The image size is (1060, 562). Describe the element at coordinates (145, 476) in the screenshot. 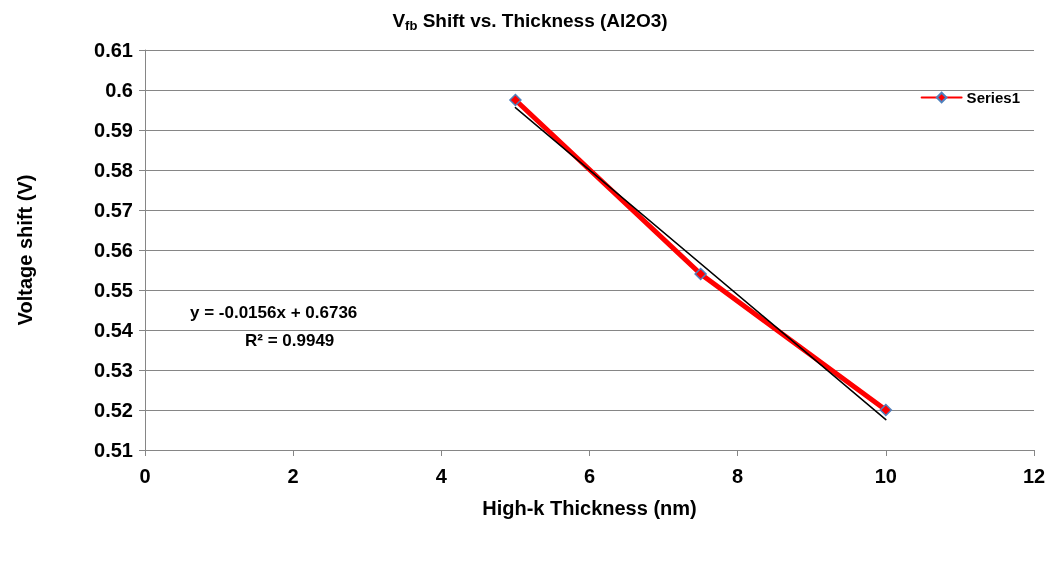

I see `x-tick-label: 0` at that location.